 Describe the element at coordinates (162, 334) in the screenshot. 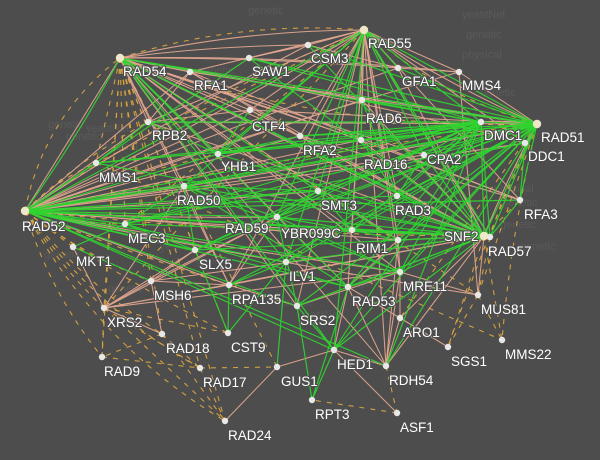

I see `graph-node-rad18` at that location.